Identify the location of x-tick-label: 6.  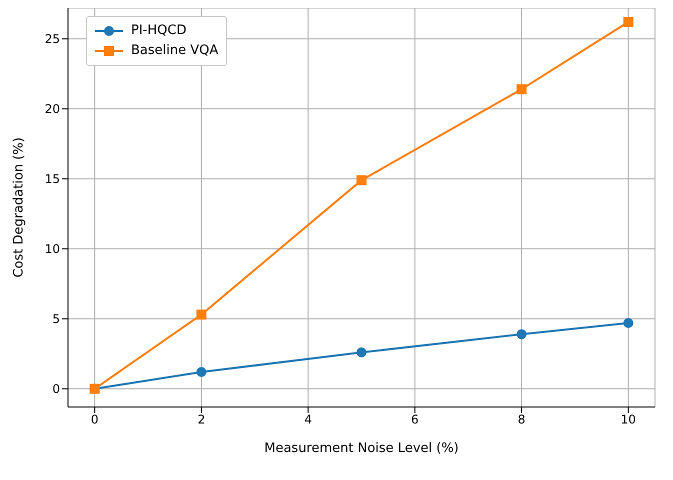
(415, 419).